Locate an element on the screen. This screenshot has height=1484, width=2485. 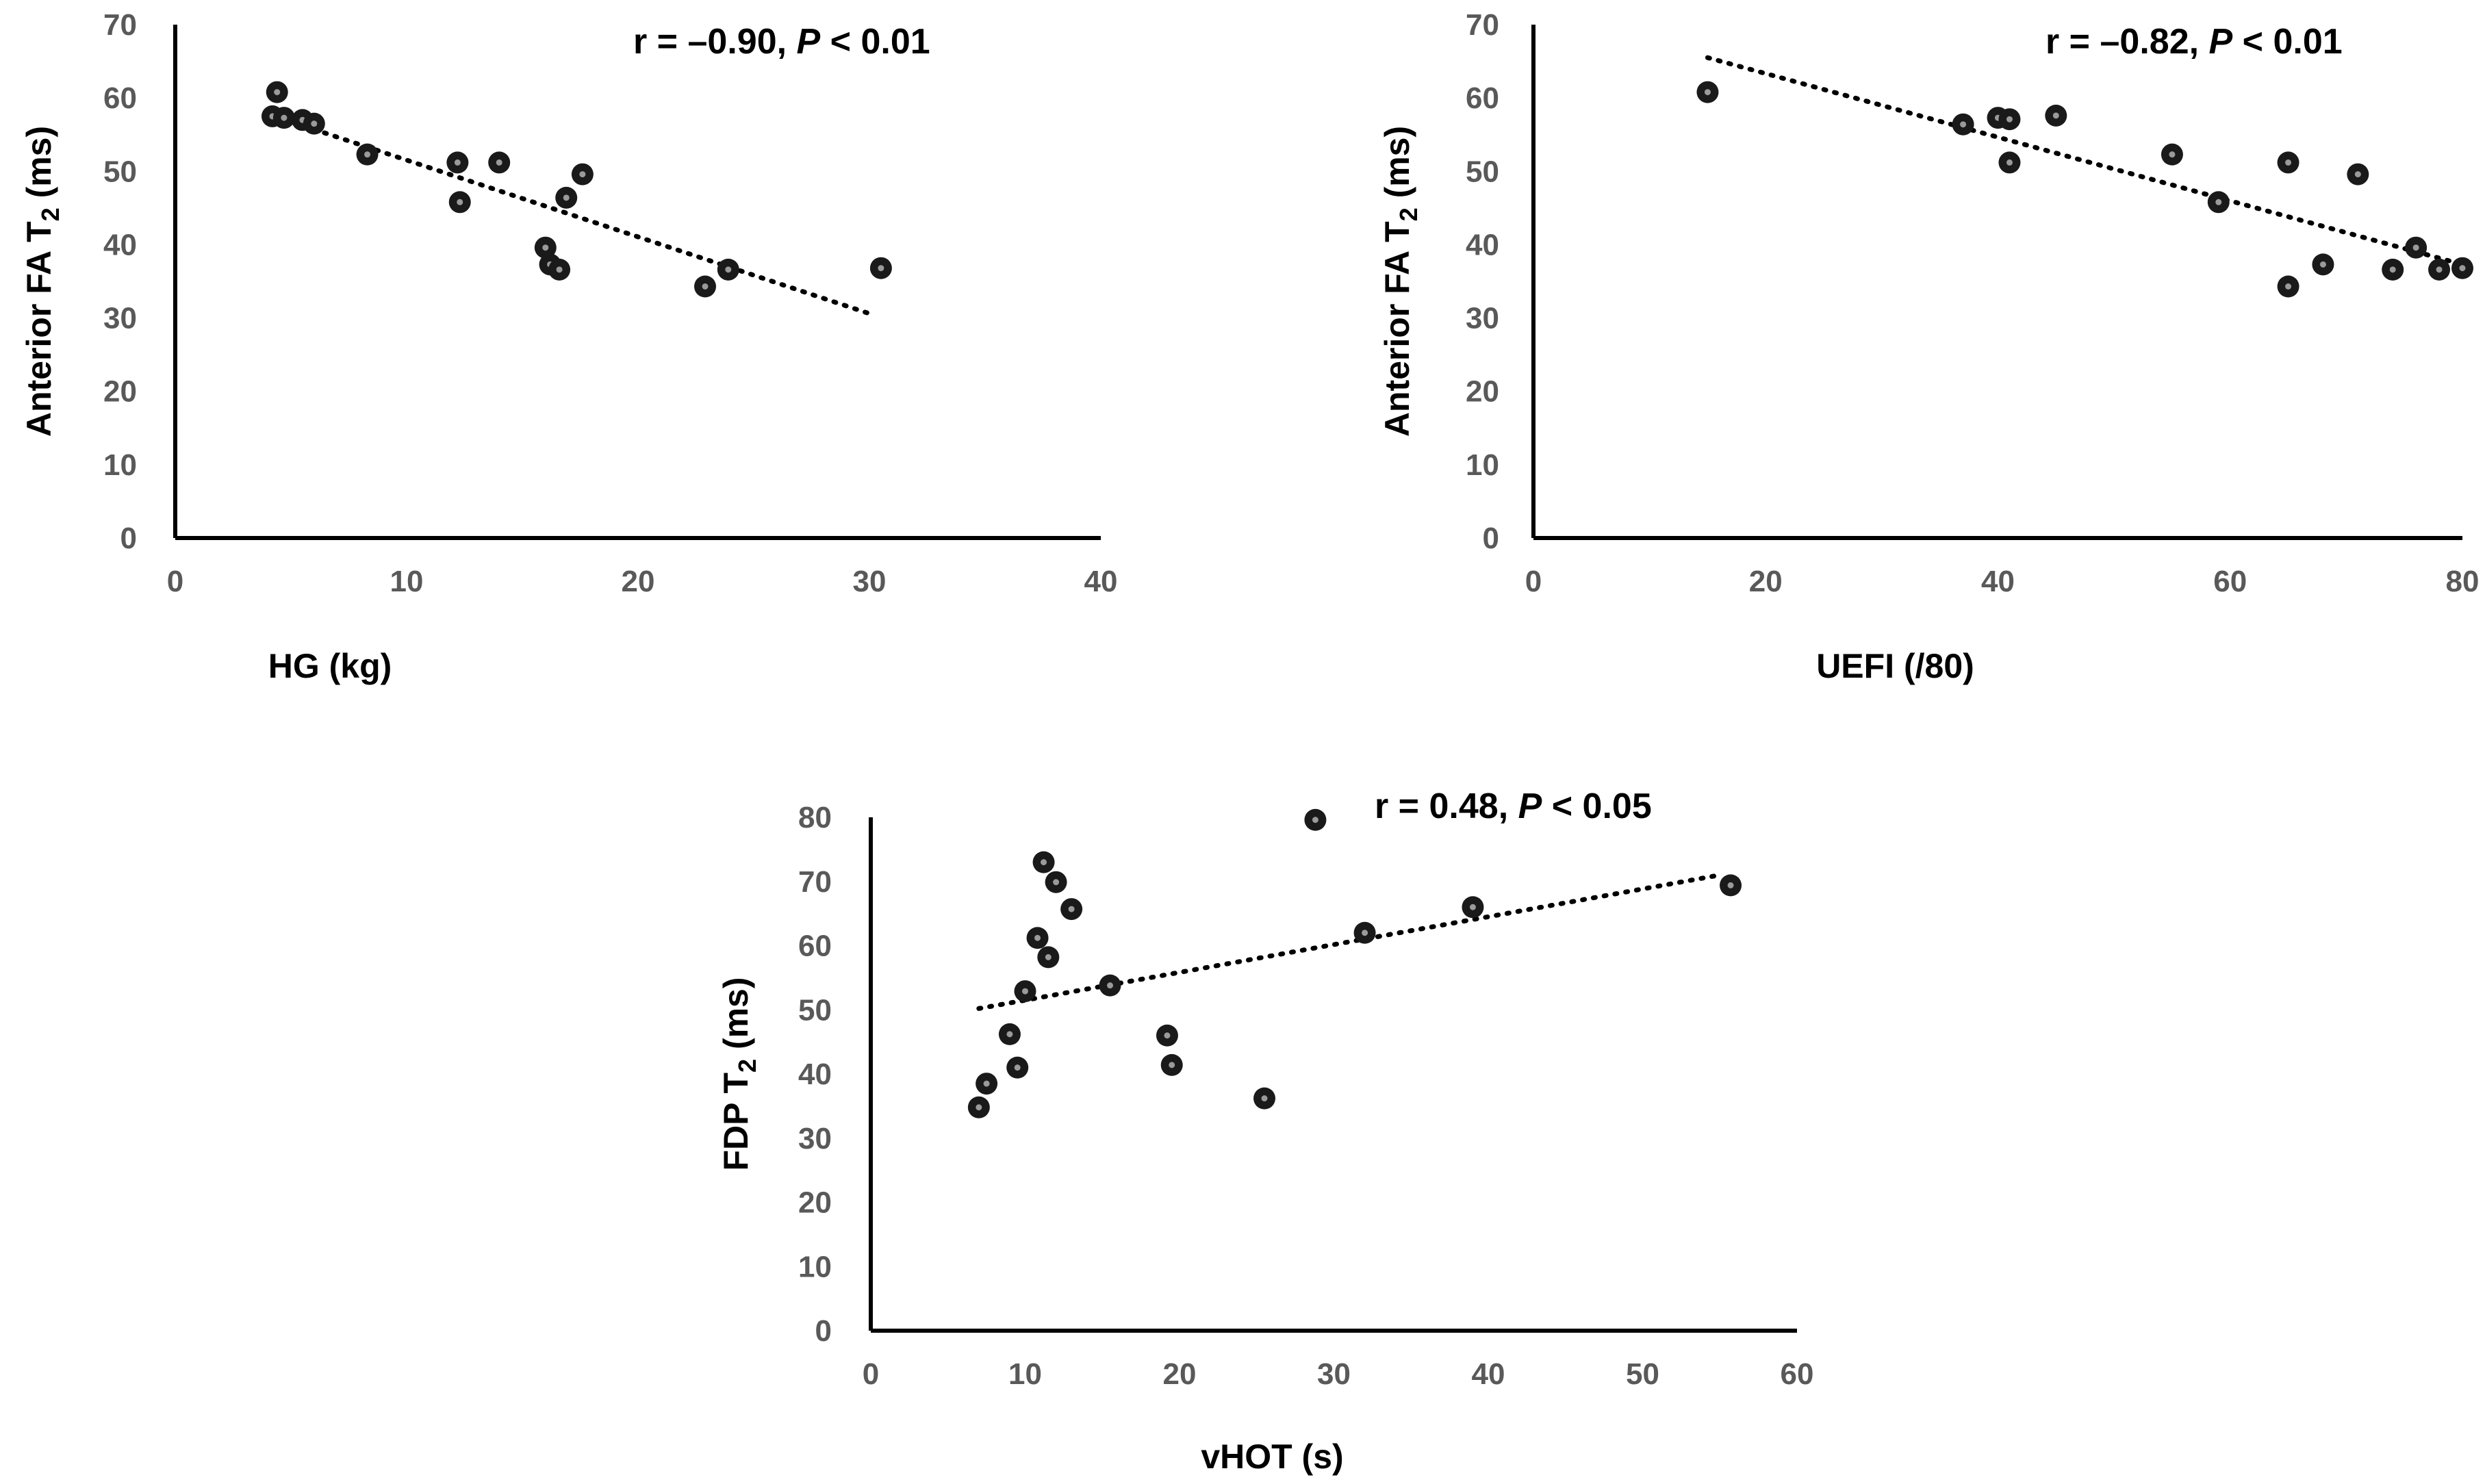
x-tick-label: 60 is located at coordinates (1797, 1374).